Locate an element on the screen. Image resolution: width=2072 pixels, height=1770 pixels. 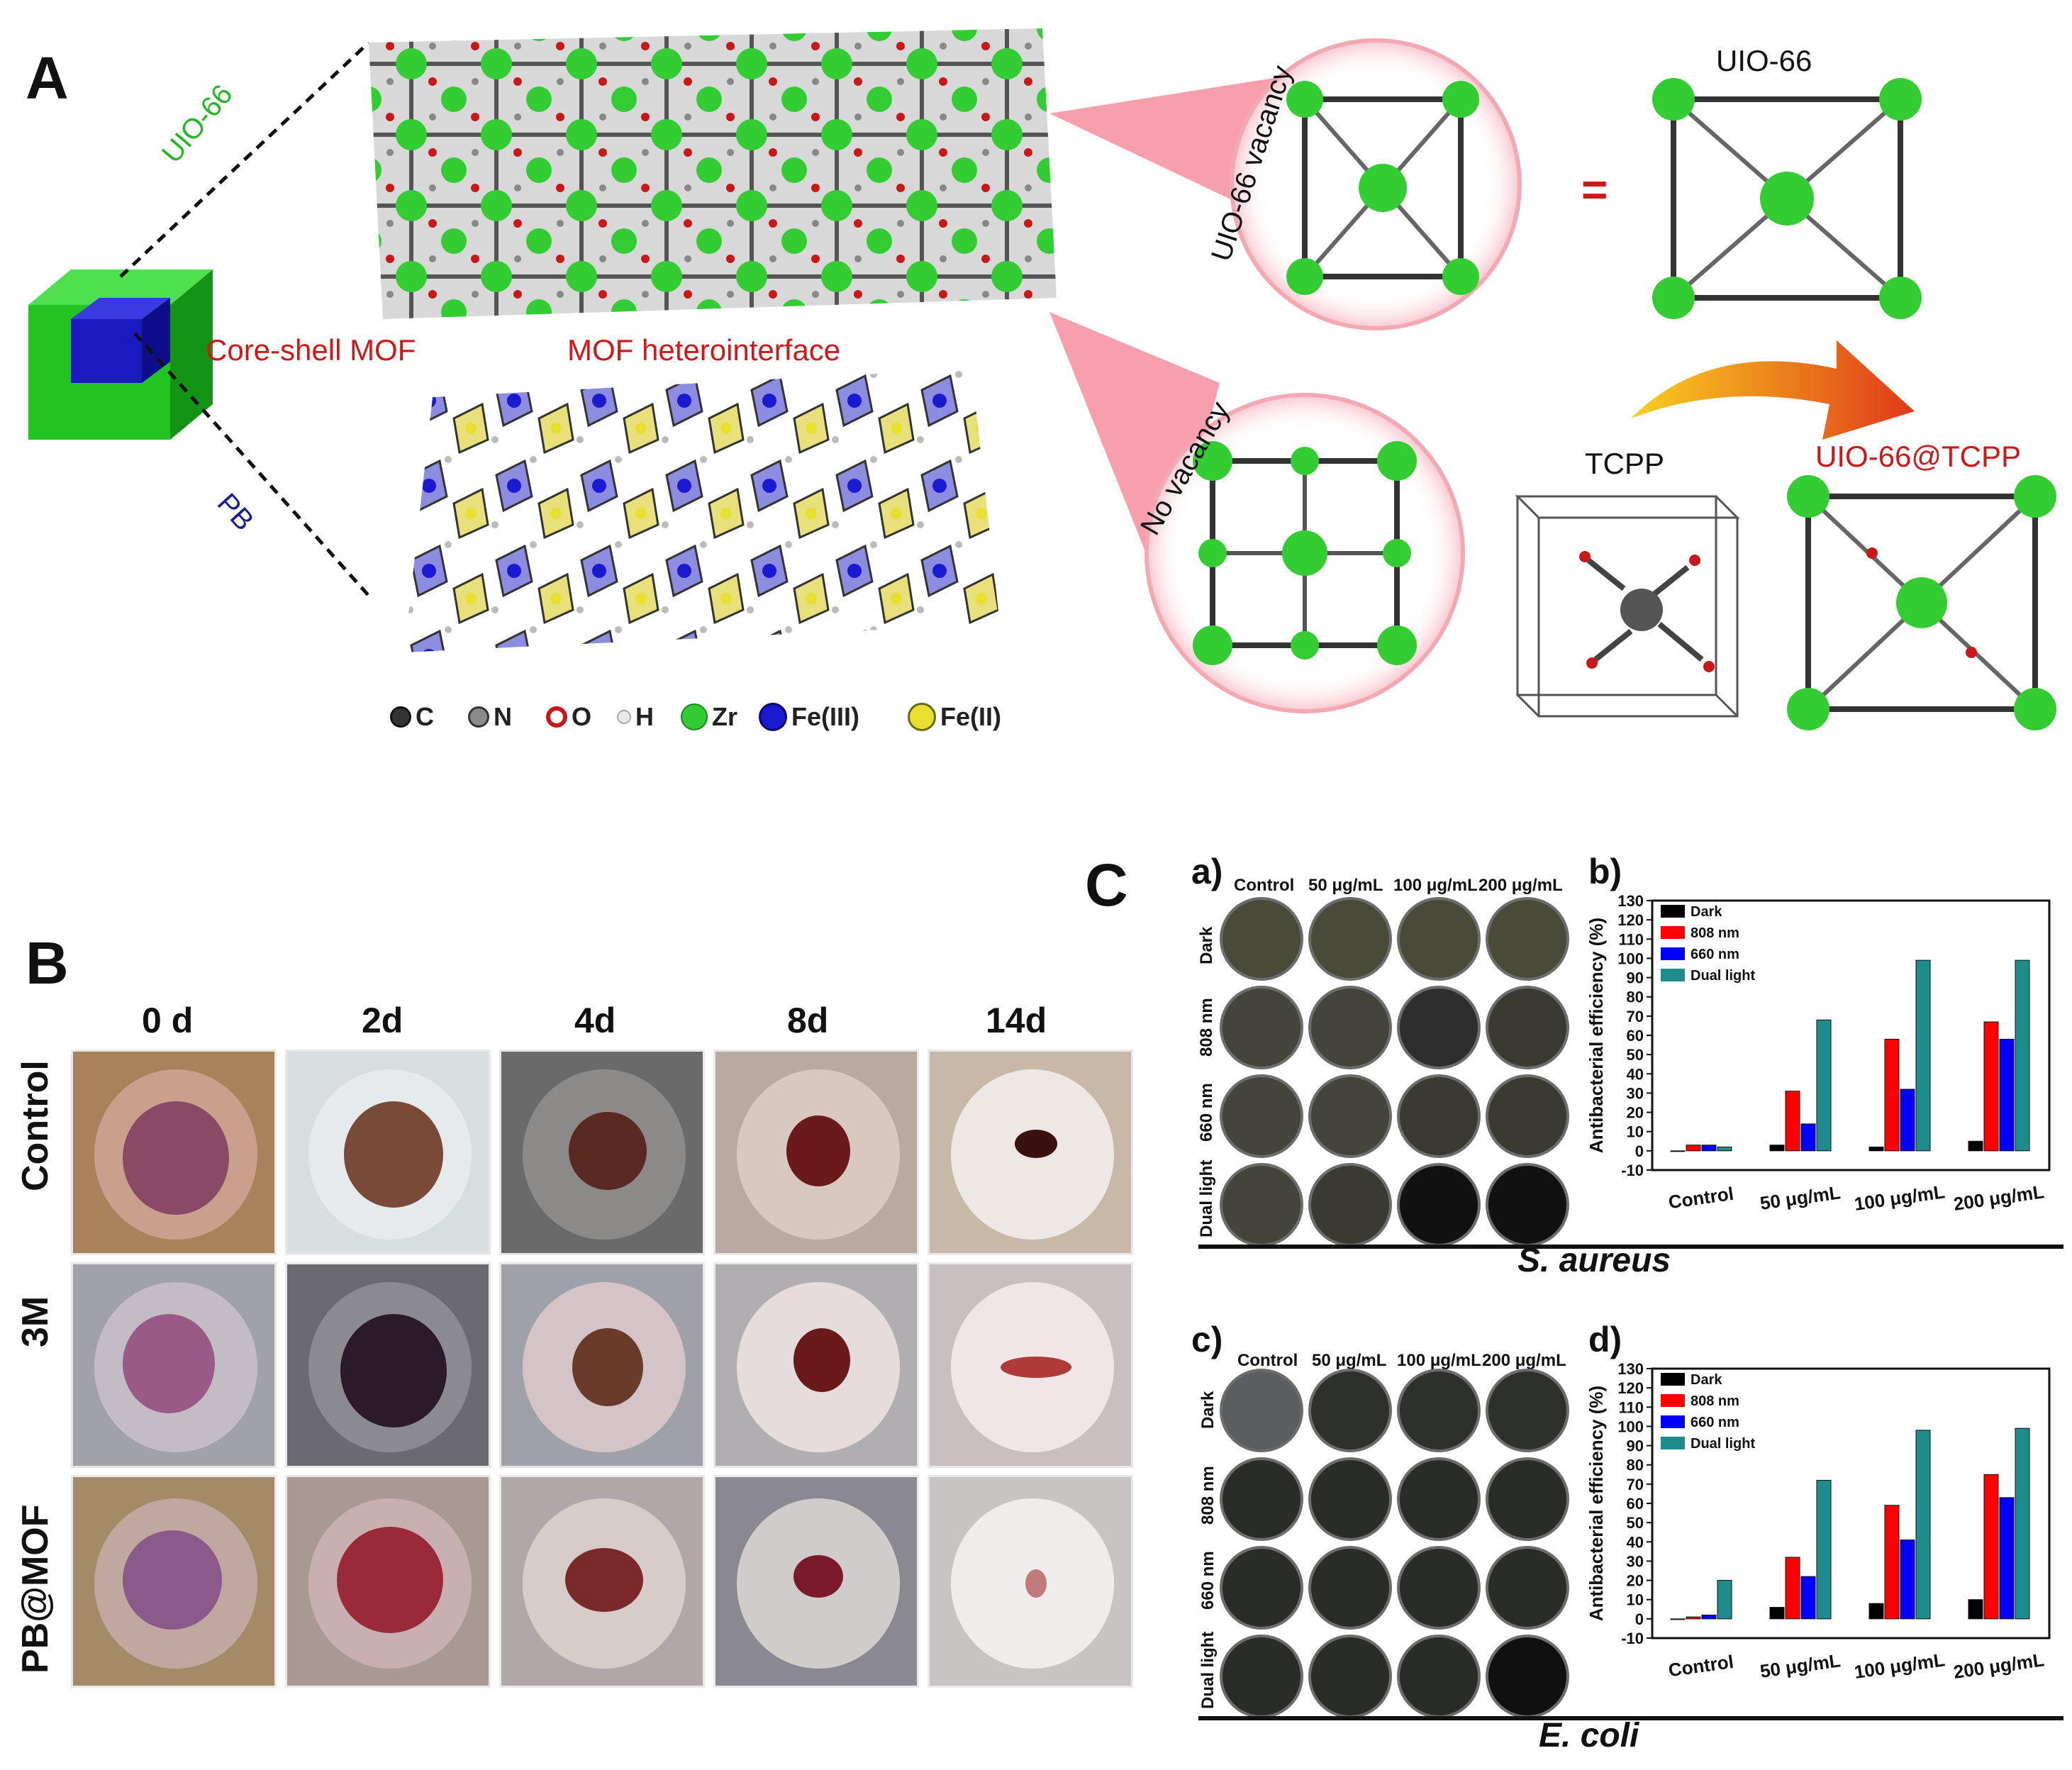
legend-c: C is located at coordinates (412, 717).